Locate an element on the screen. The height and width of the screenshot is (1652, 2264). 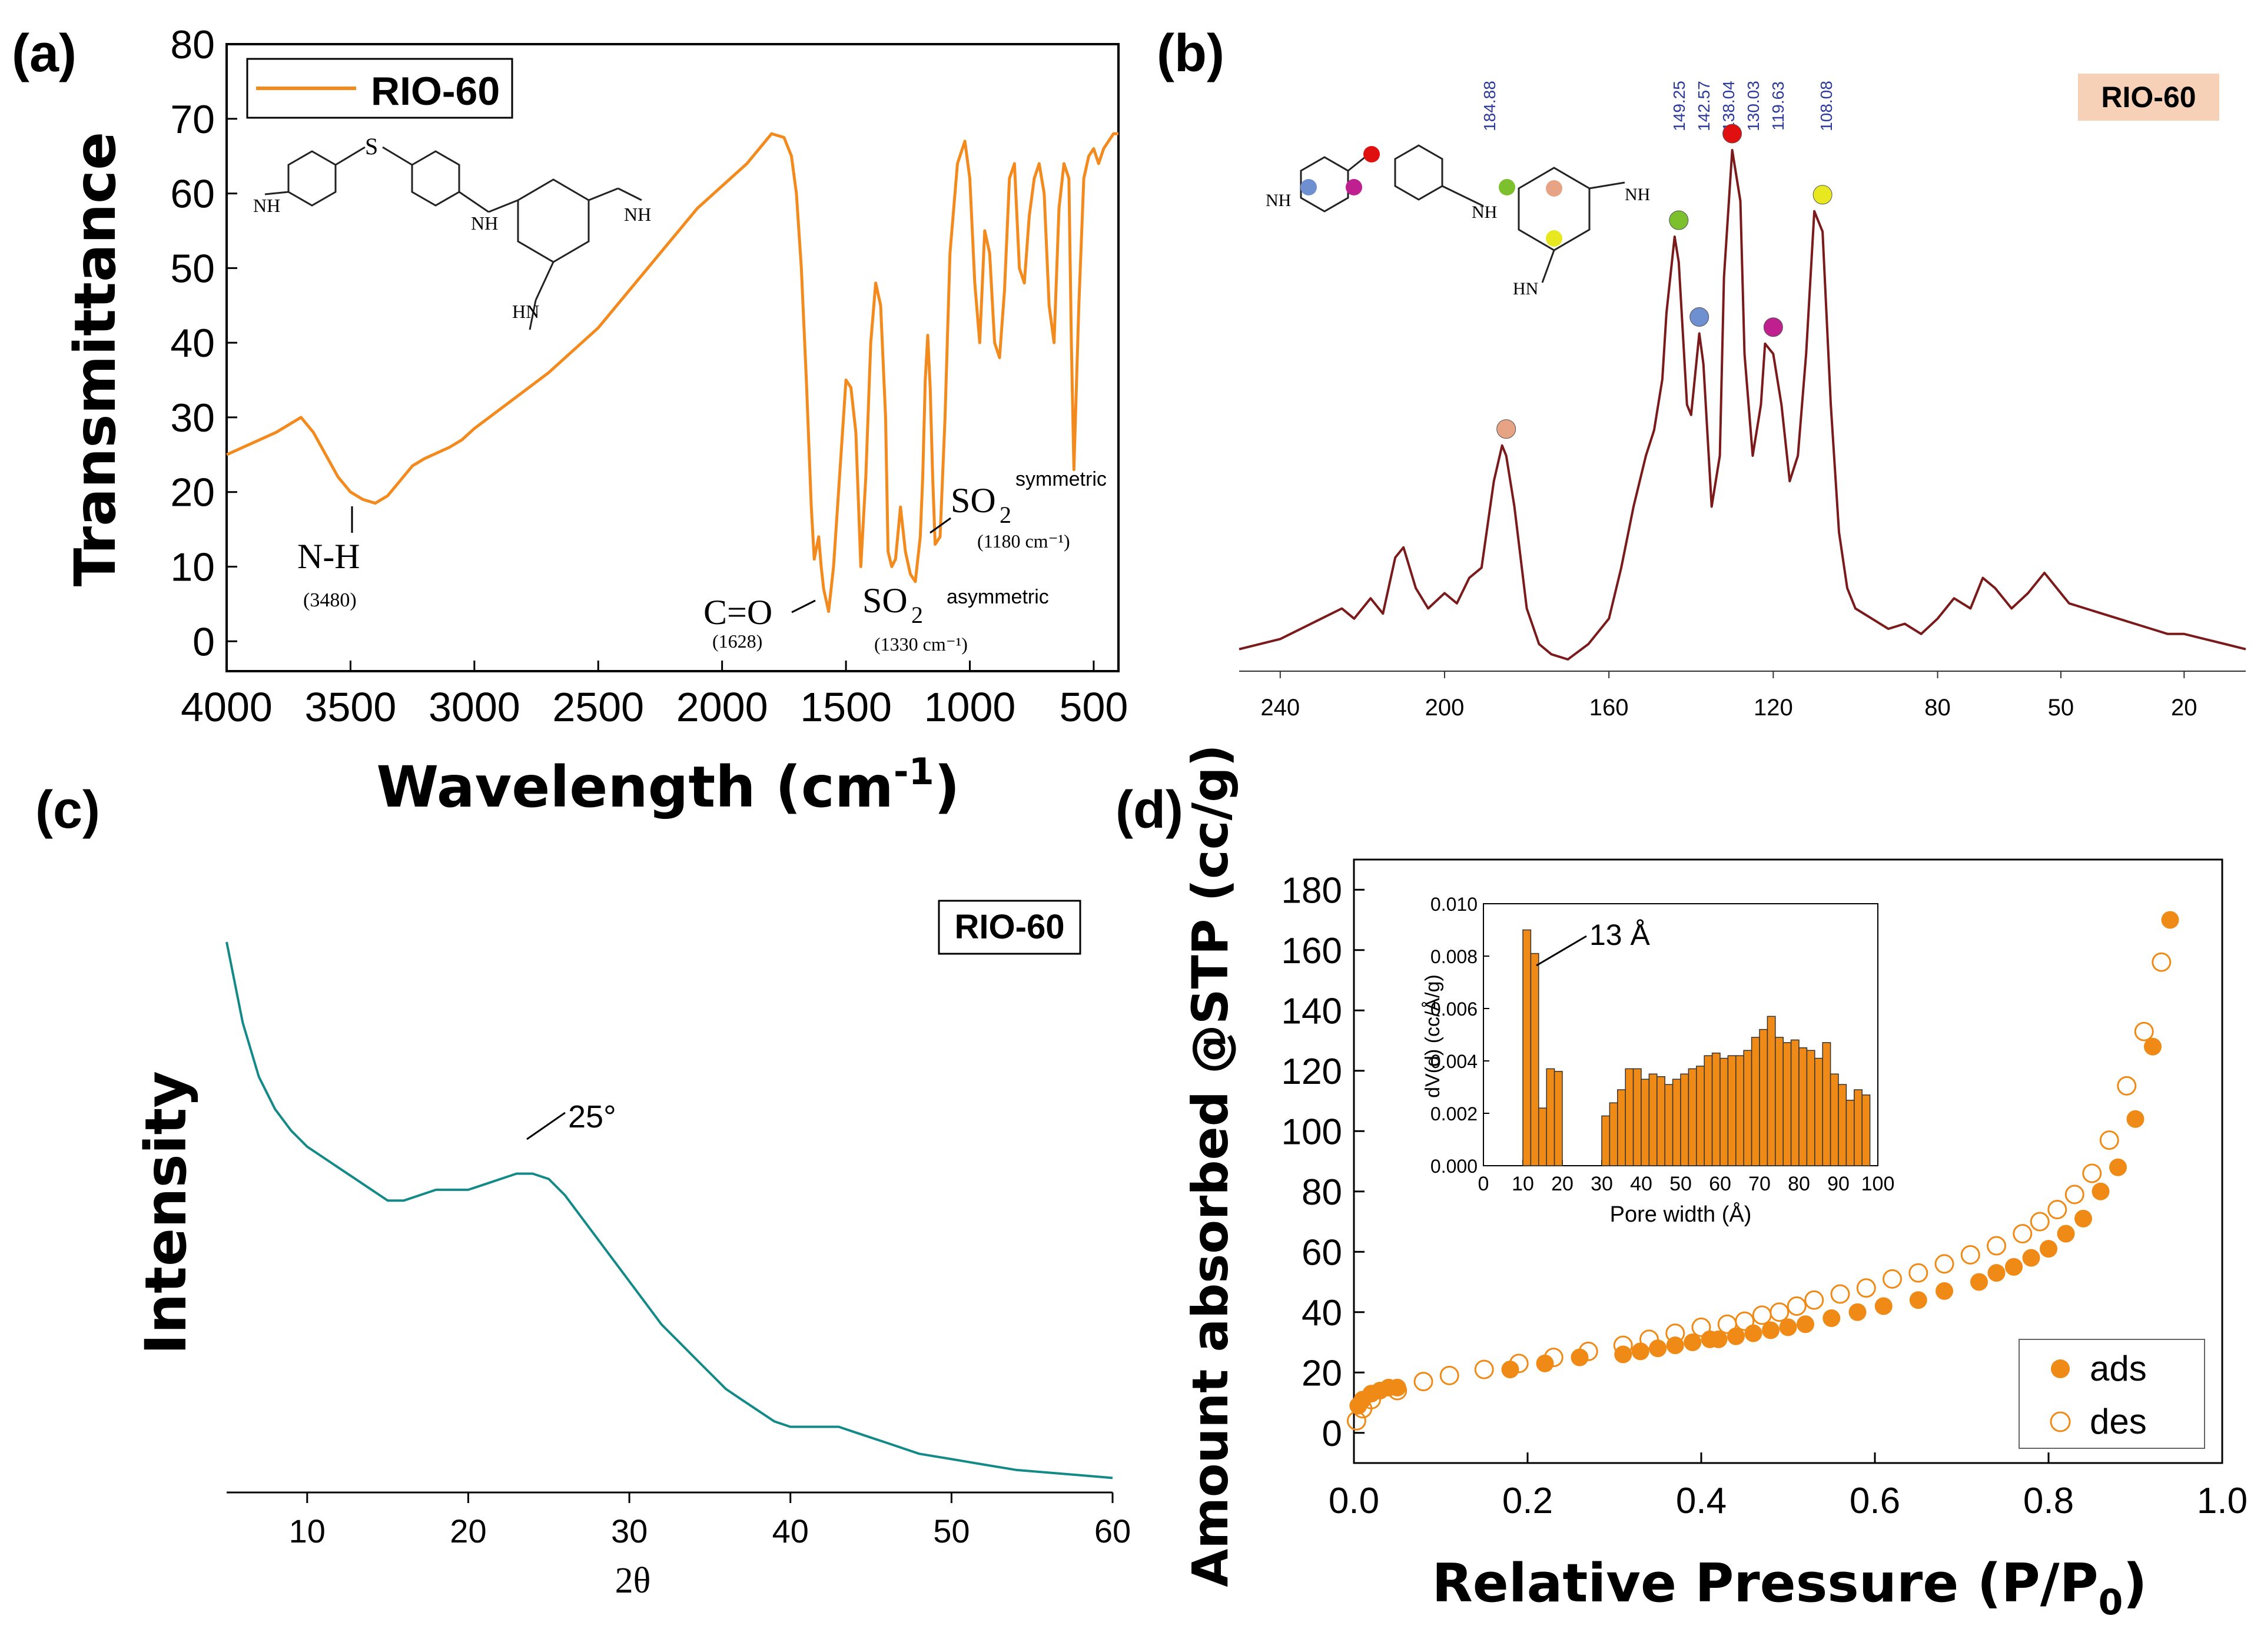
bet-legend-des-marker is located at coordinates (2060, 1421).